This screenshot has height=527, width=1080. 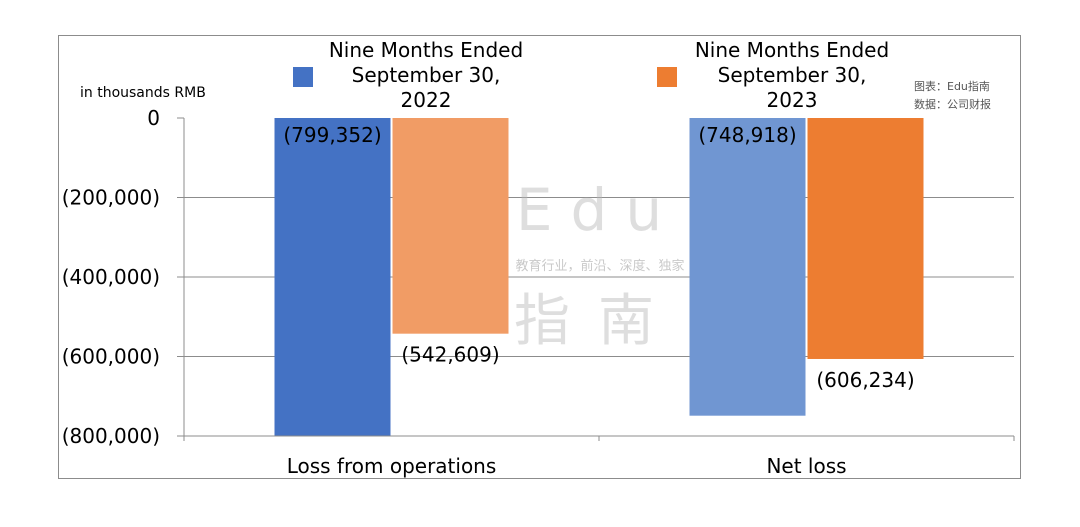 I want to click on data-label: (799,352), so click(x=332, y=135).